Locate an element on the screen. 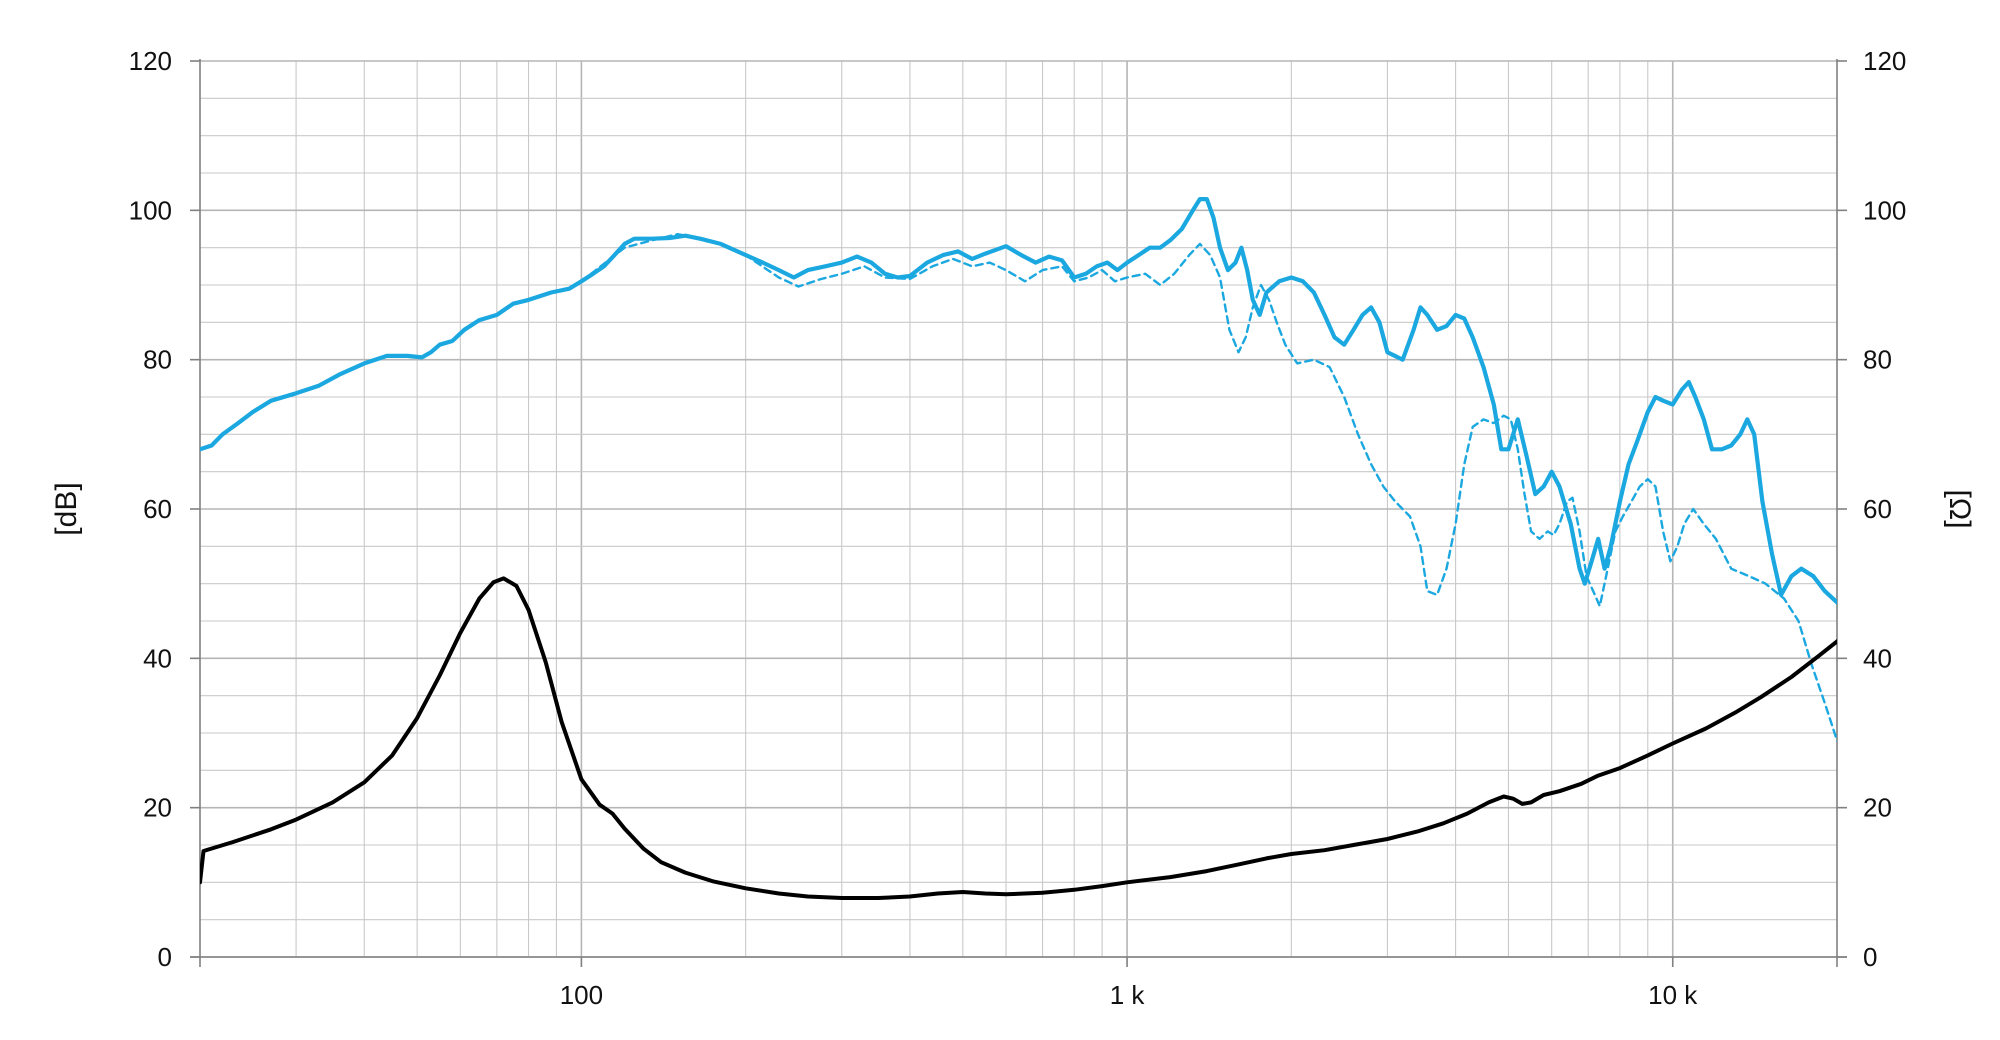 The height and width of the screenshot is (1040, 2000). y-tick-label-left: 100 is located at coordinates (150, 210).